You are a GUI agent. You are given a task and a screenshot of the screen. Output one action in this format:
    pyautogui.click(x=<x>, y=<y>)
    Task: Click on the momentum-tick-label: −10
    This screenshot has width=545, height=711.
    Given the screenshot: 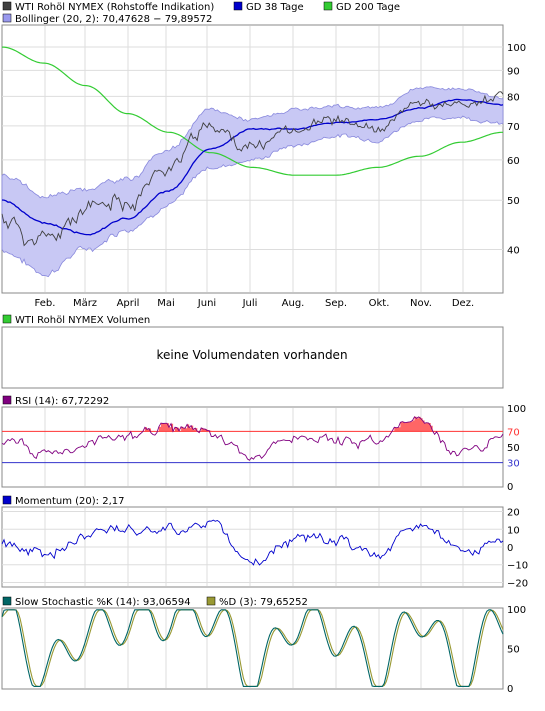 What is the action you would take?
    pyautogui.click(x=517, y=566)
    